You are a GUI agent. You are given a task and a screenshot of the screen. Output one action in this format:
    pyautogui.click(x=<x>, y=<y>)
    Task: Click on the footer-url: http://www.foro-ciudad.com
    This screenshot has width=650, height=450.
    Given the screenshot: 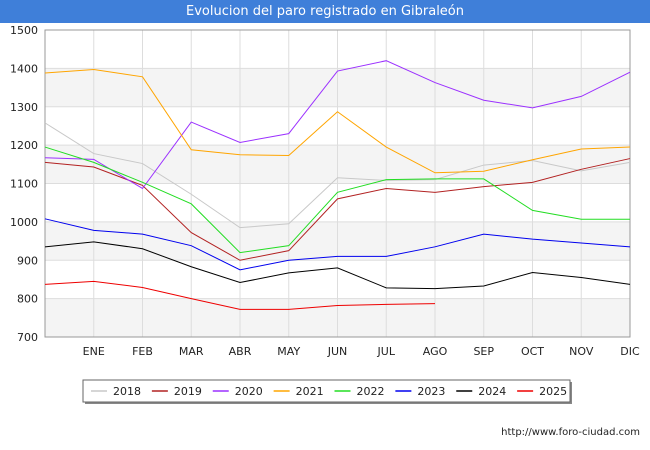 What is the action you would take?
    pyautogui.click(x=570, y=432)
    